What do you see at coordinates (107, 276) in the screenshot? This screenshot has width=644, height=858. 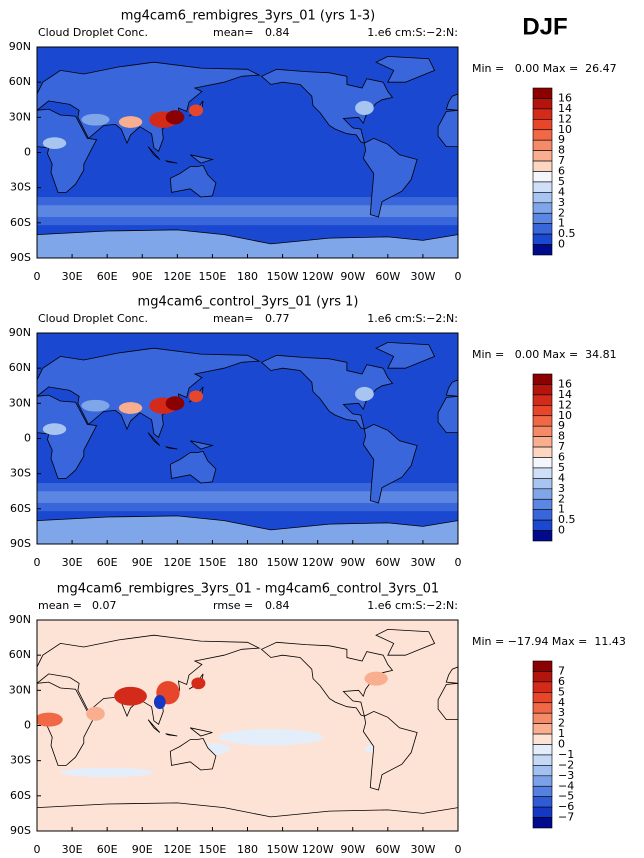 I see `lon-tick-label: 60E` at bounding box center [107, 276].